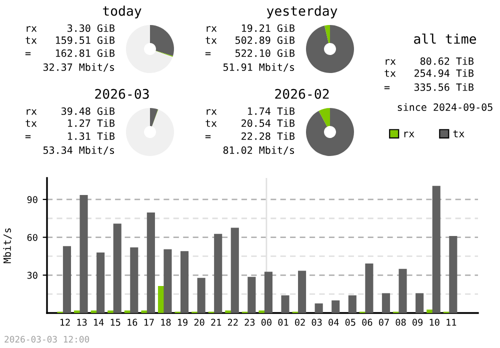 This screenshot has height=348, width=500. Describe the element at coordinates (166, 322) in the screenshot. I see `x-tick-label: 18` at that location.